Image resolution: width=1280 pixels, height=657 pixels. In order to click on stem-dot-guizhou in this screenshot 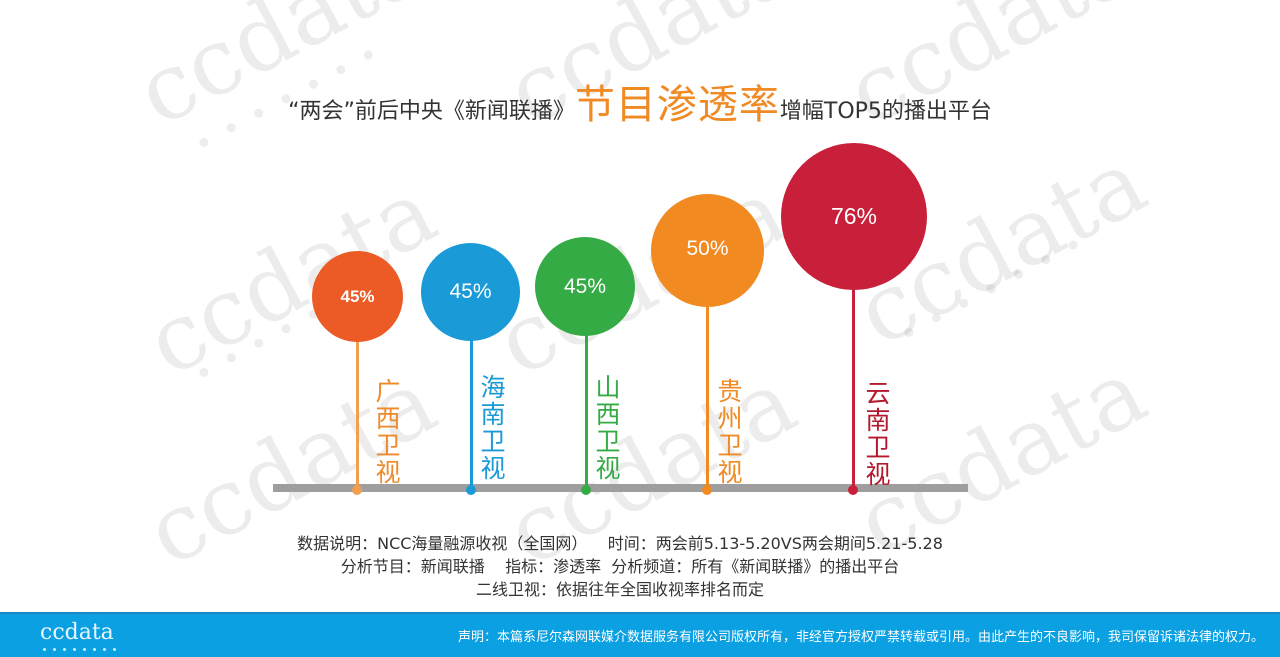, I will do `click(707, 490)`.